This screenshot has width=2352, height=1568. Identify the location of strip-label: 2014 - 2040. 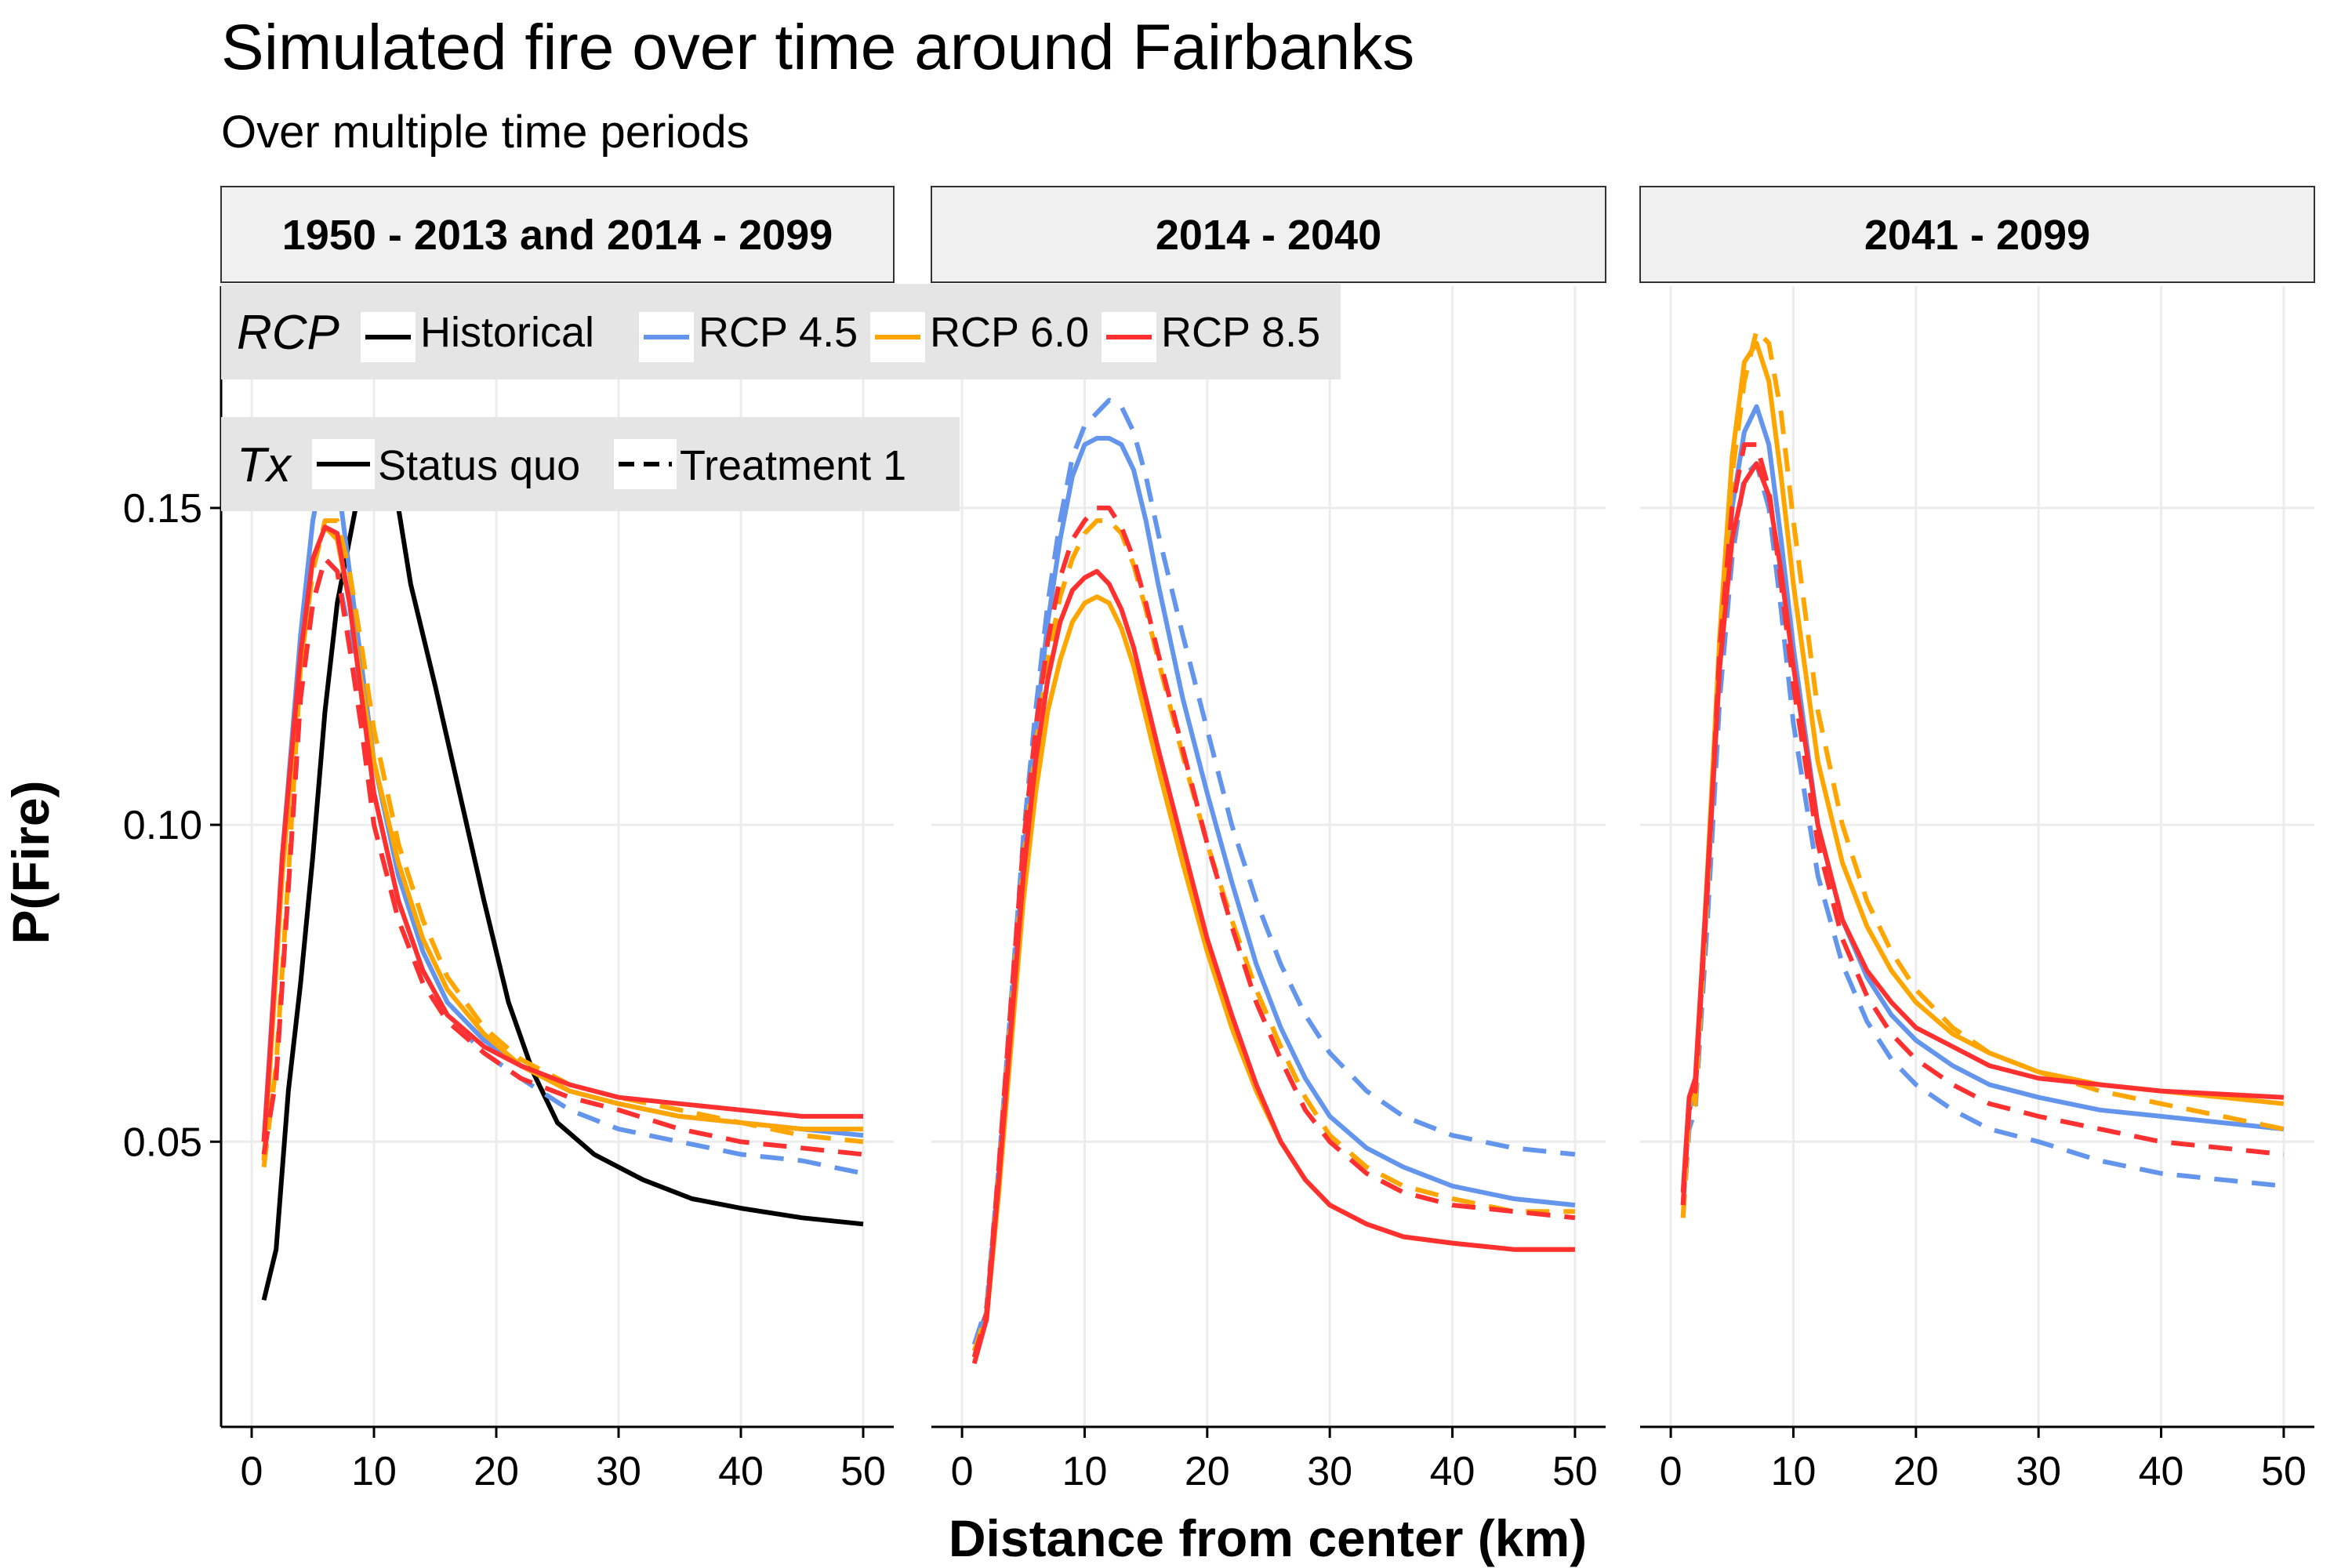
(1268, 235).